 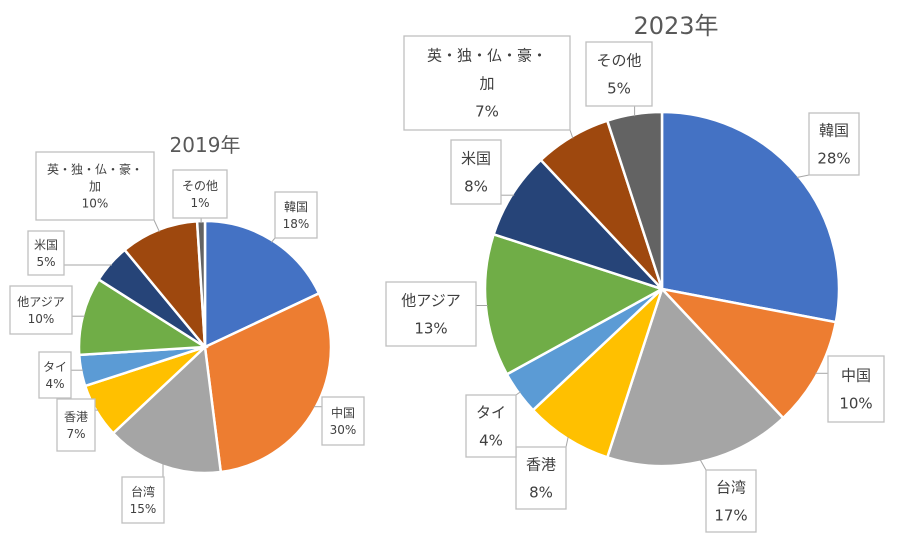 I want to click on data-label-value-2023-6: 8%, so click(x=476, y=186).